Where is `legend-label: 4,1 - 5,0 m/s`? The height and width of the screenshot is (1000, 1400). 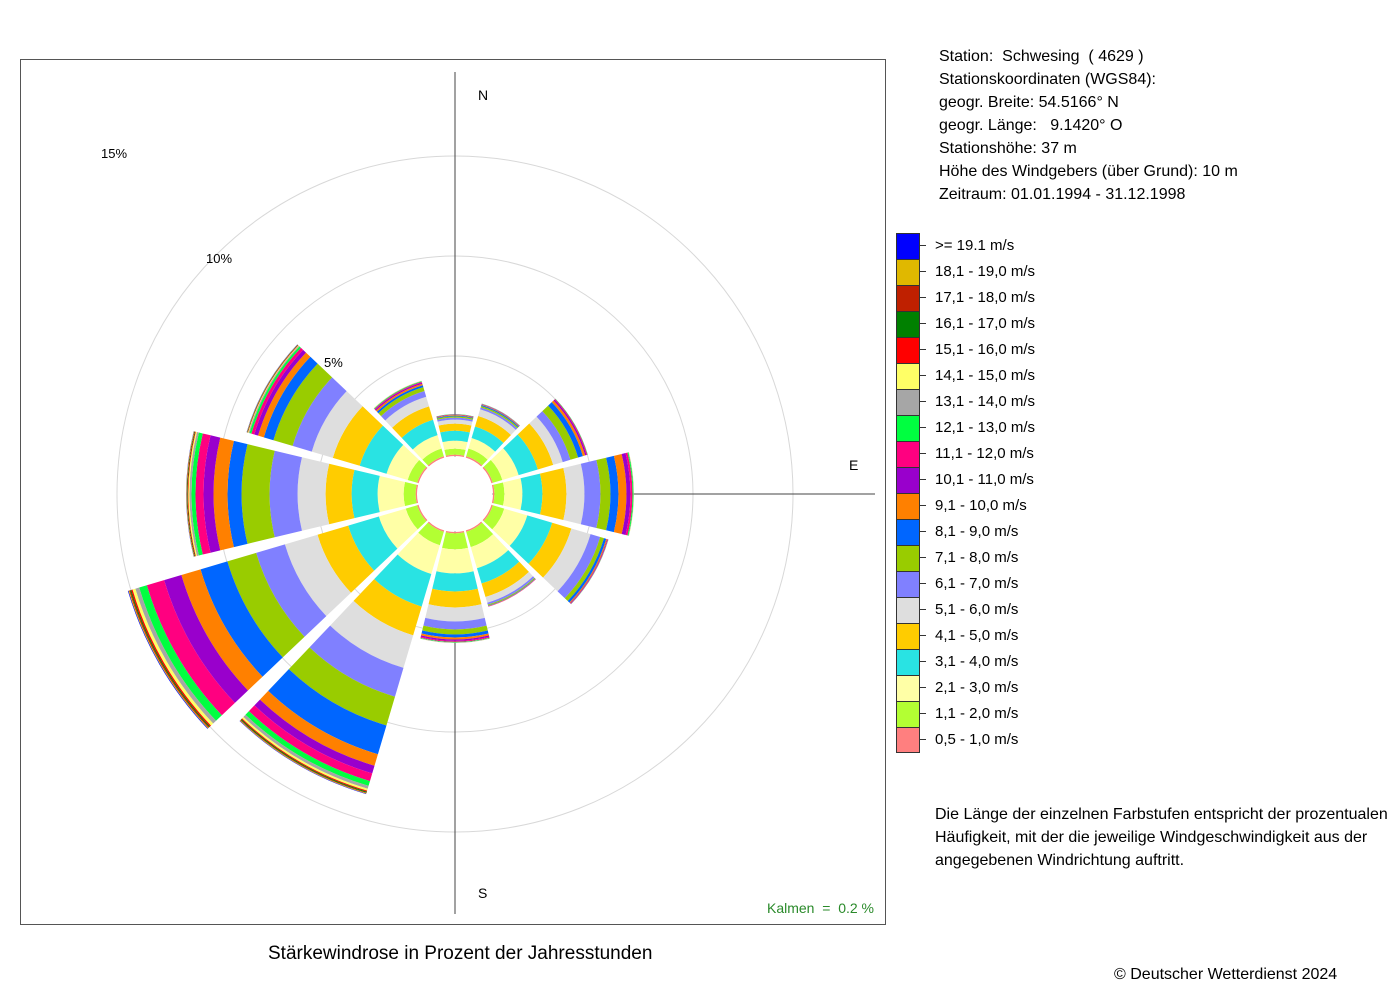 legend-label: 4,1 - 5,0 m/s is located at coordinates (977, 635).